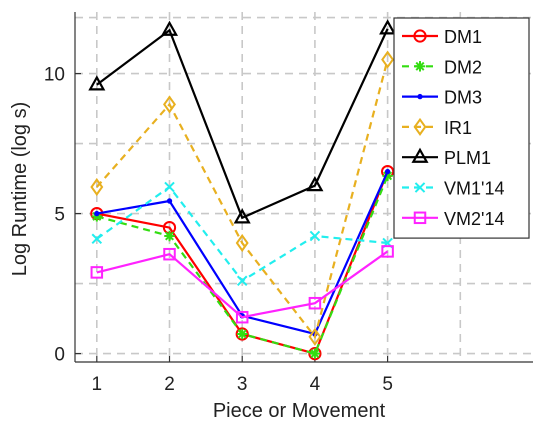 The height and width of the screenshot is (432, 533). I want to click on legend-item-dm3: DM3, so click(442, 98).